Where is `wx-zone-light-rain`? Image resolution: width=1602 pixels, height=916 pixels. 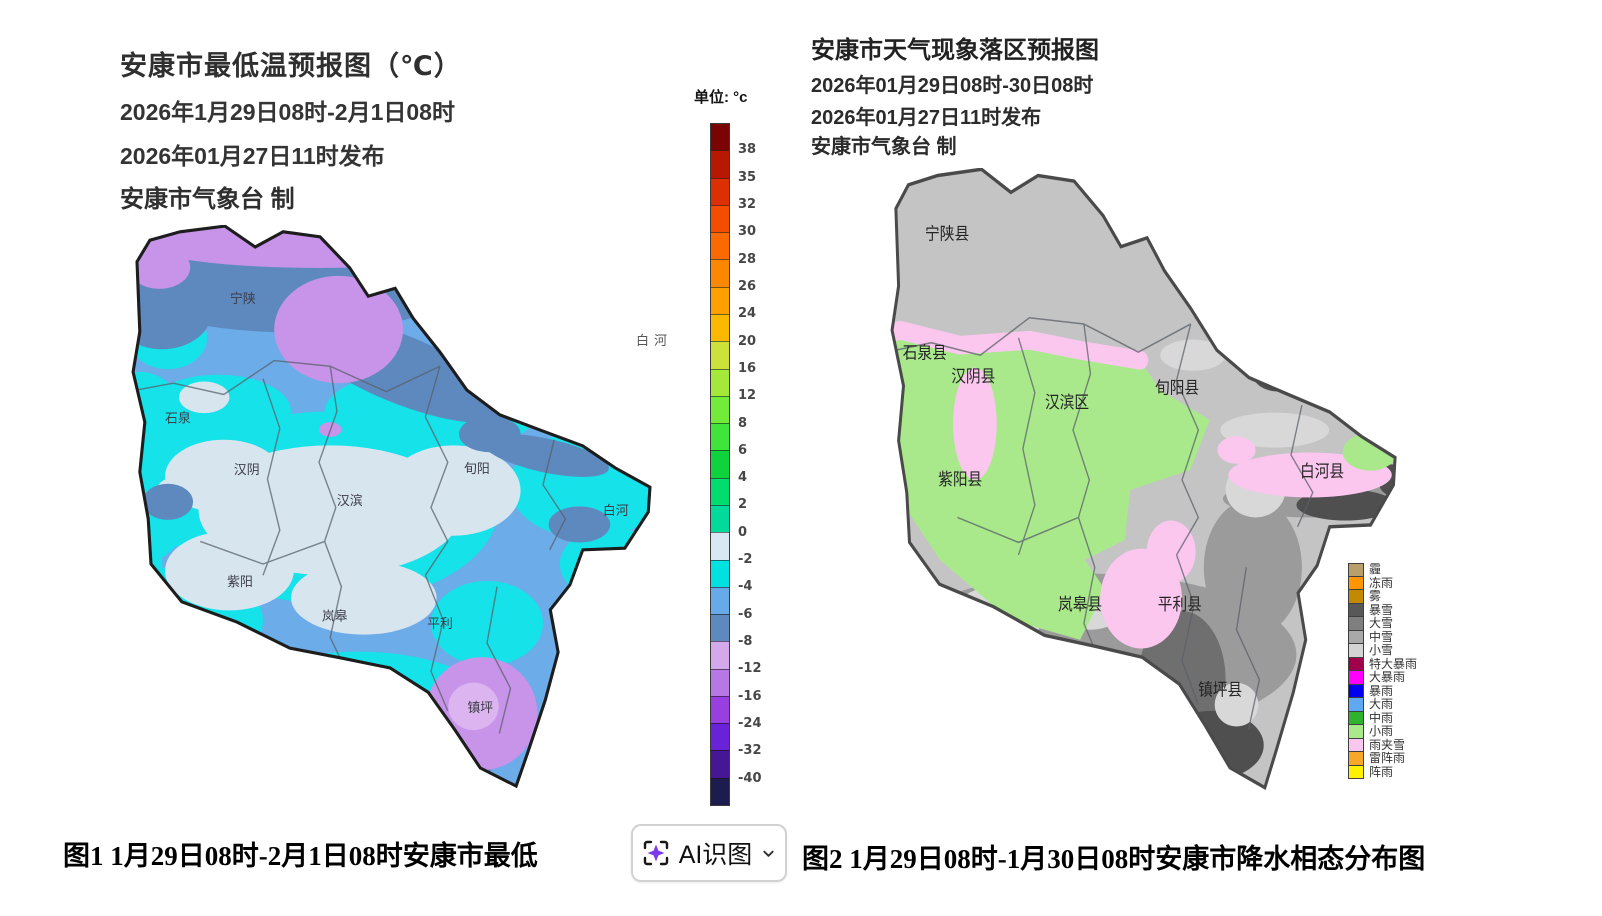 wx-zone-light-rain is located at coordinates (1051, 485).